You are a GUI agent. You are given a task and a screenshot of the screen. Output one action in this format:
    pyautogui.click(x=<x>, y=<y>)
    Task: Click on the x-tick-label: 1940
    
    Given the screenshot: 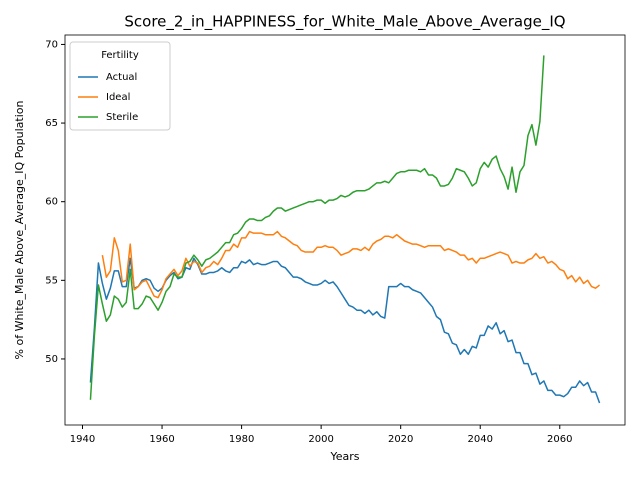 What is the action you would take?
    pyautogui.click(x=82, y=439)
    